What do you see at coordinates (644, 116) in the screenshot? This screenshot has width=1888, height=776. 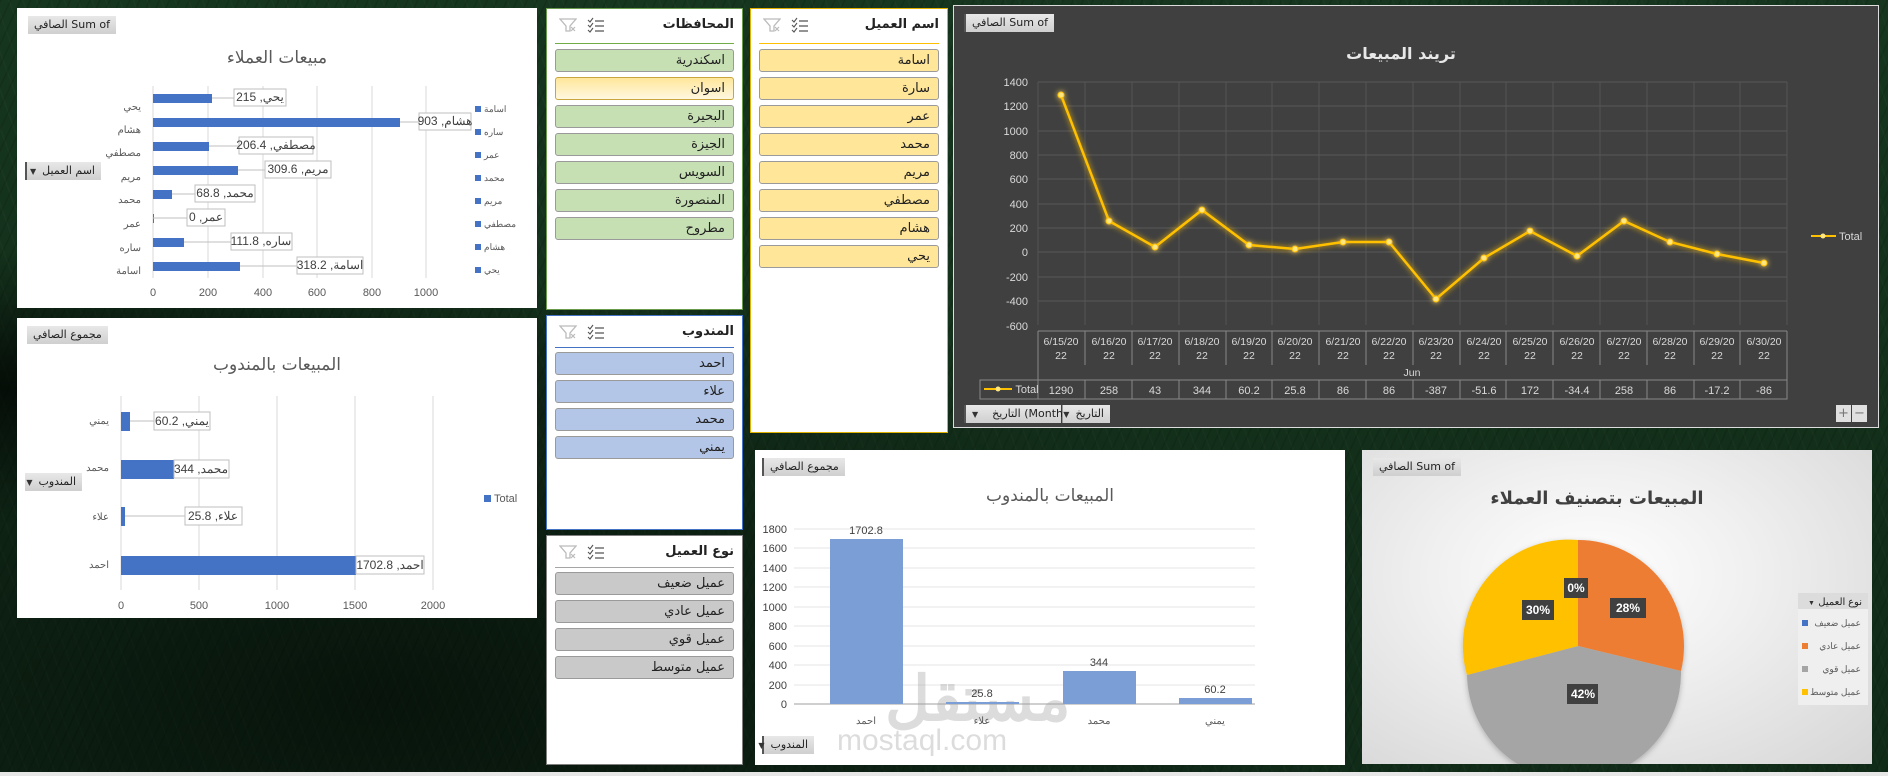 I see `slicer-item: البحيرة` at bounding box center [644, 116].